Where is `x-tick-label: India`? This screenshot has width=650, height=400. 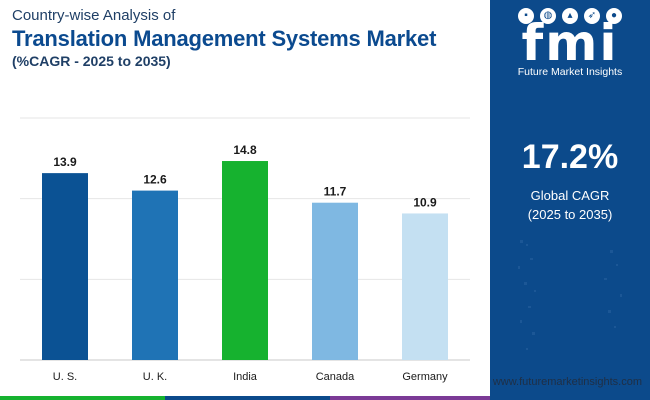
x-tick-label: India is located at coordinates (245, 377).